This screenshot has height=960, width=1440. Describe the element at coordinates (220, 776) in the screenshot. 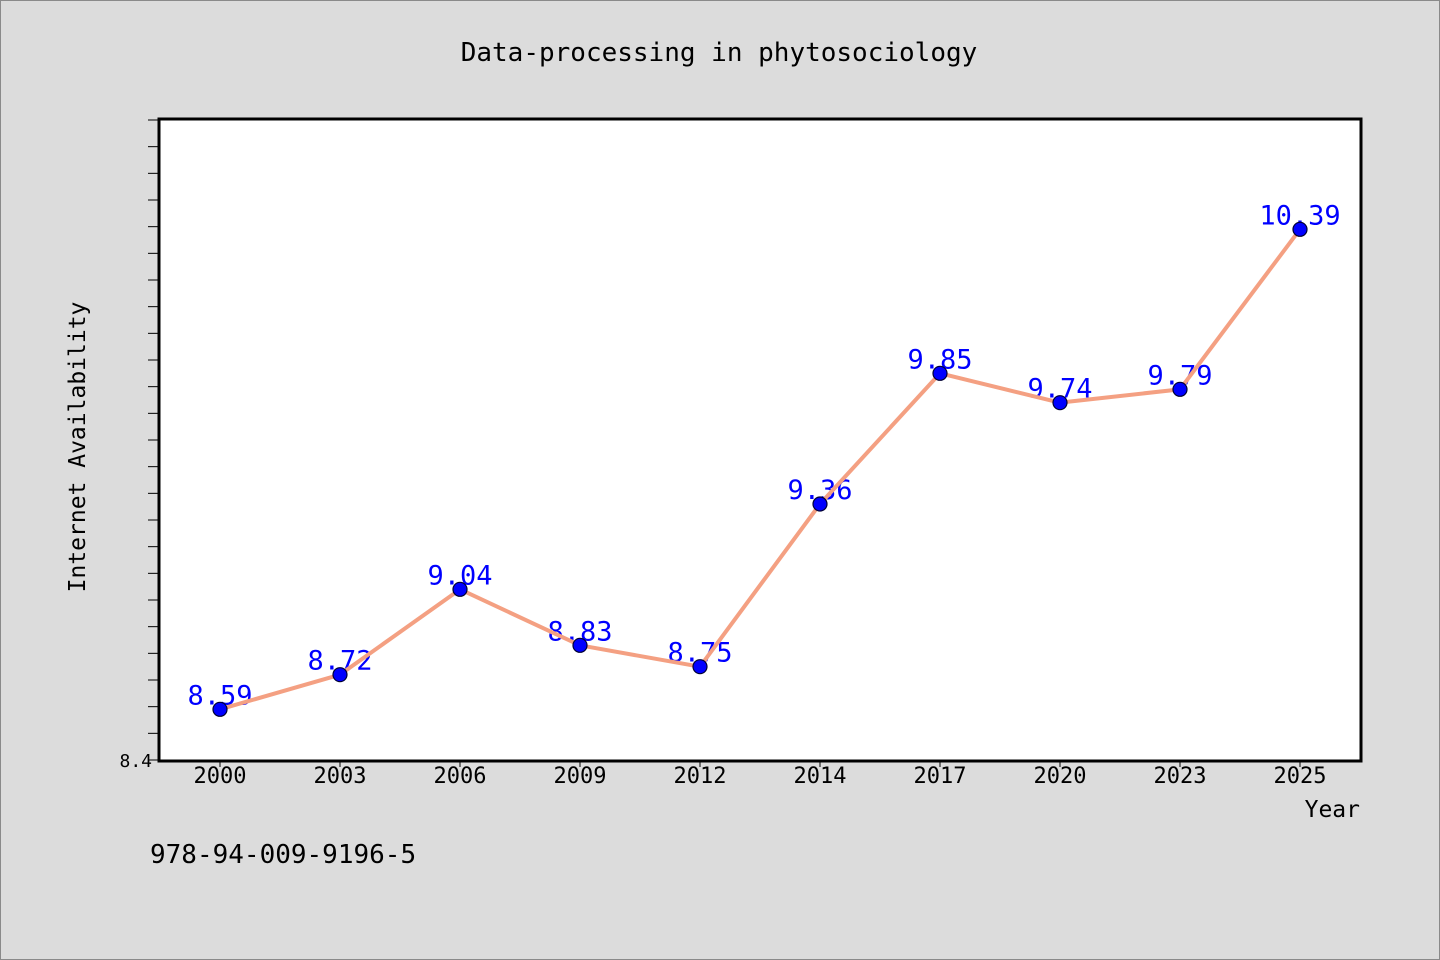

I see `x-tick-label: 2000` at that location.